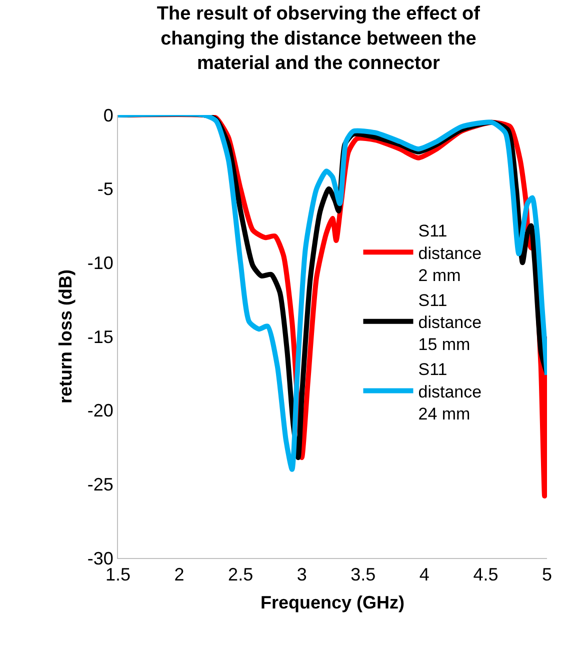 The width and height of the screenshot is (579, 657). I want to click on legend-label: S11 distance 24 mm, so click(450, 392).